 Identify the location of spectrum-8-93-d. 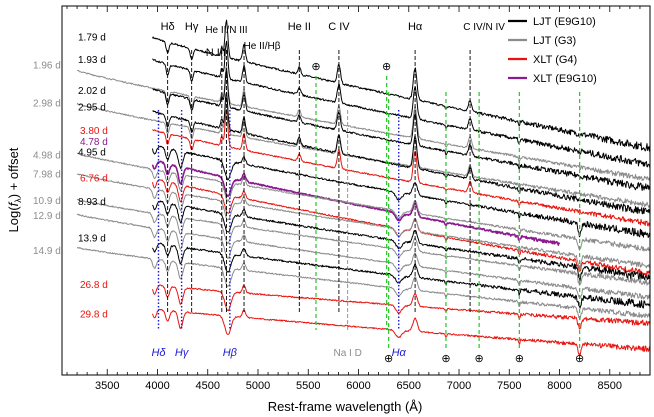
(401, 241).